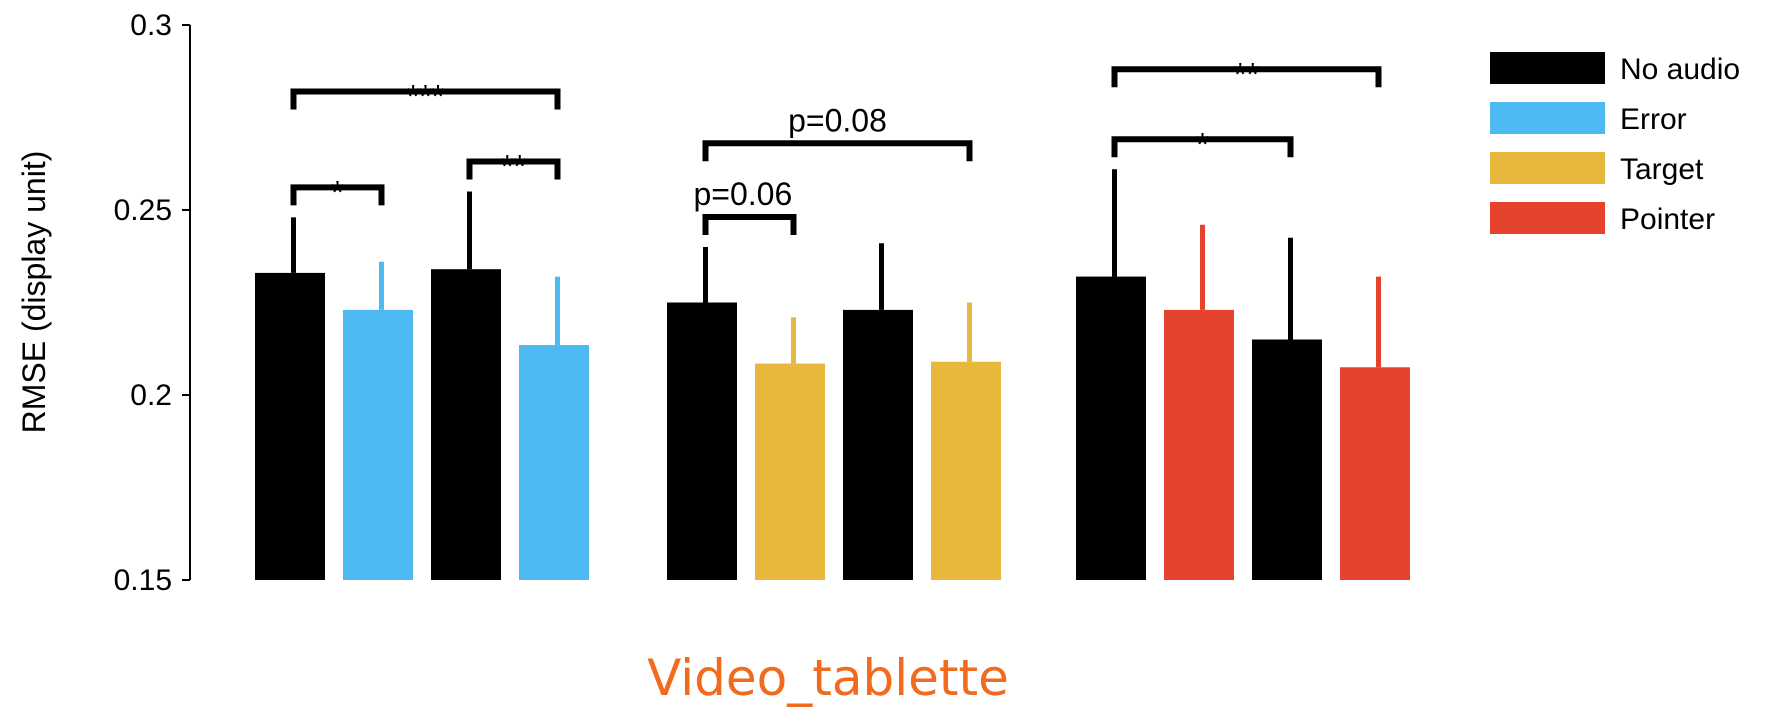 This screenshot has height=712, width=1783. I want to click on y-tick-label: 0.25, so click(143, 210).